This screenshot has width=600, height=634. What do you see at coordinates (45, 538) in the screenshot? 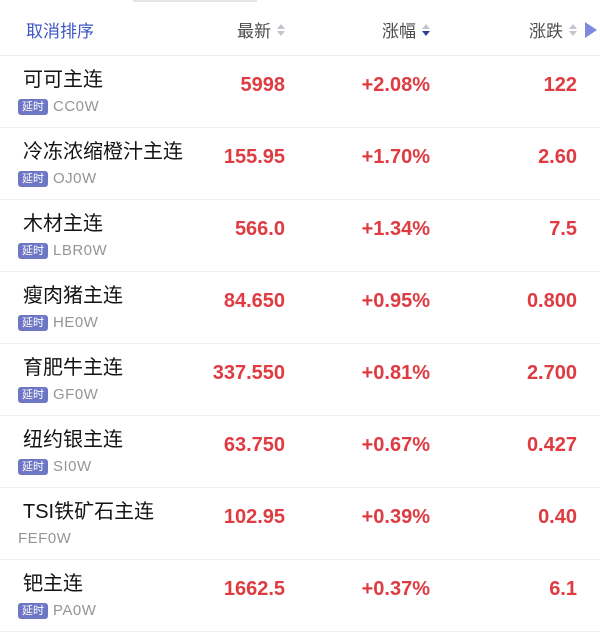
I see `instrument-code: FEF0W` at bounding box center [45, 538].